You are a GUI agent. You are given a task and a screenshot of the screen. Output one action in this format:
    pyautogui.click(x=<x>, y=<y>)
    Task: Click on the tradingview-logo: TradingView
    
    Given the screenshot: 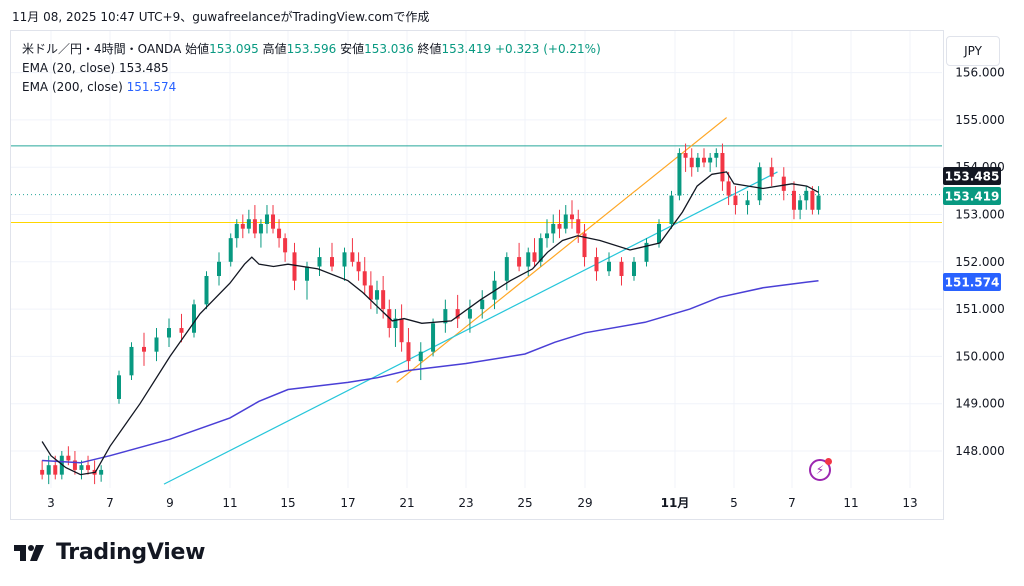 What is the action you would take?
    pyautogui.click(x=109, y=552)
    